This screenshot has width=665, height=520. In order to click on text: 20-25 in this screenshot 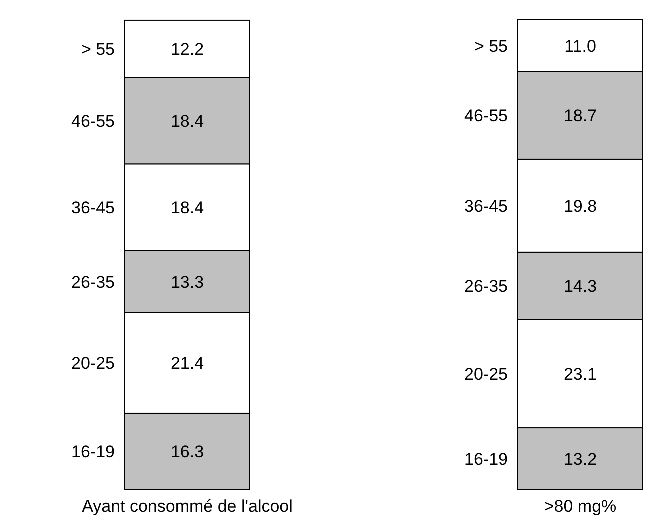, I will do `click(486, 374)`.